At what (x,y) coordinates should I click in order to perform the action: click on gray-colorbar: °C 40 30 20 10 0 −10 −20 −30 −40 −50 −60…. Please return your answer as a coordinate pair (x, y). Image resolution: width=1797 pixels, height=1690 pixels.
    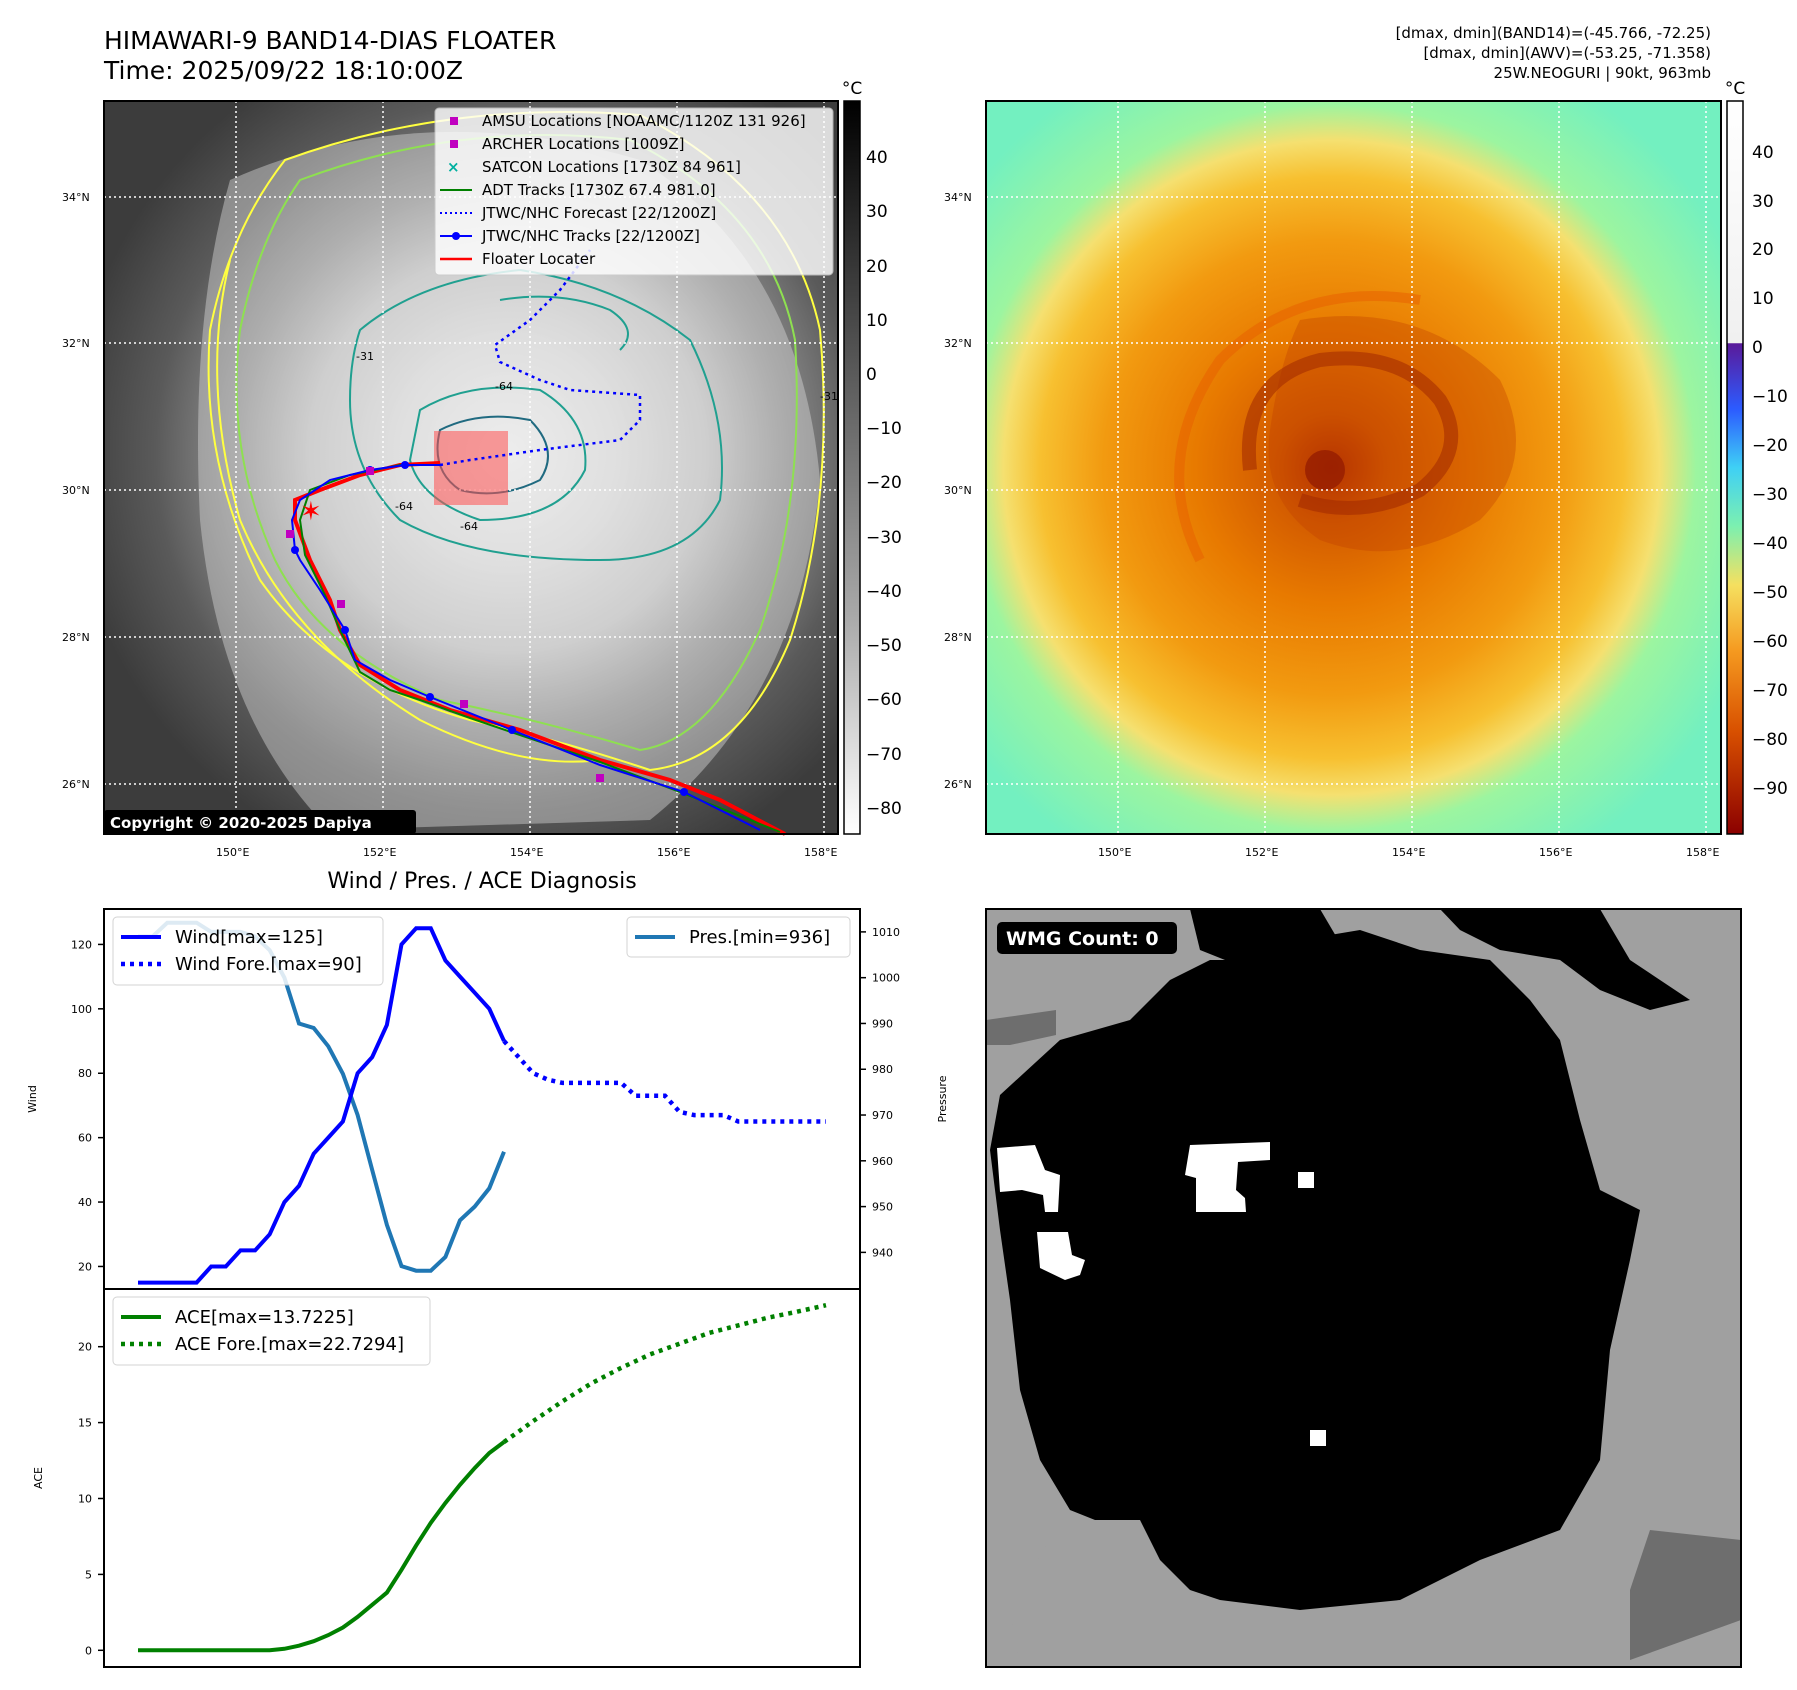
    Looking at the image, I should click on (872, 457).